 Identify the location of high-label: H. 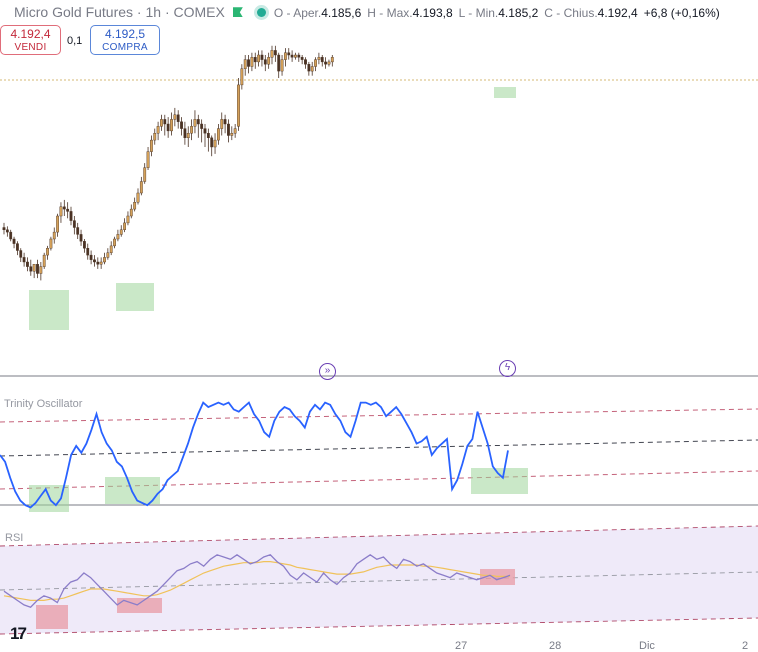
(371, 13).